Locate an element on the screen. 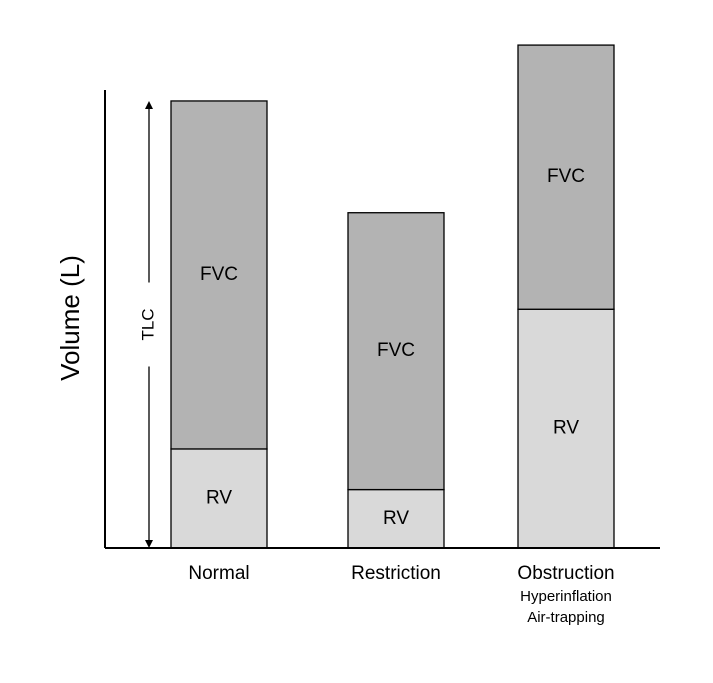 The width and height of the screenshot is (713, 683). bar-segment-rv-obstruction is located at coordinates (566, 428).